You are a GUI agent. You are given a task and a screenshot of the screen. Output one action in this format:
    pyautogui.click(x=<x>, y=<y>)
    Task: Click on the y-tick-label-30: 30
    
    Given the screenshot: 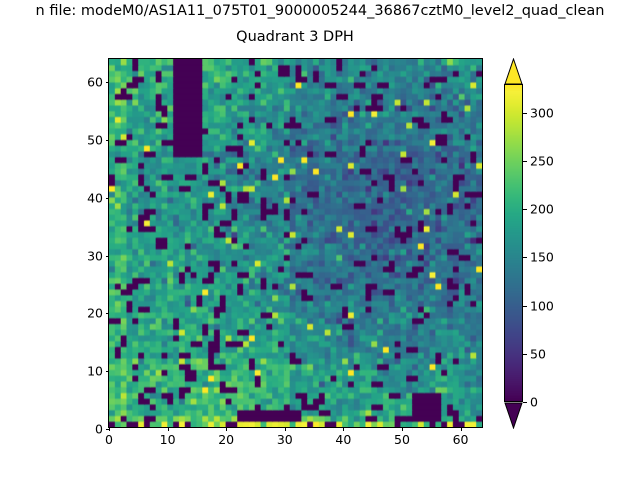 What is the action you would take?
    pyautogui.click(x=95, y=256)
    